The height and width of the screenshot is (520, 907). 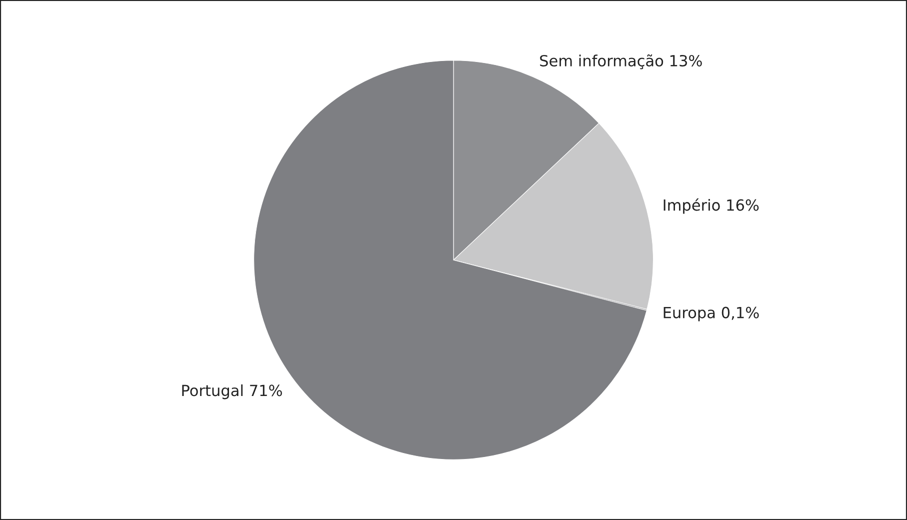 What do you see at coordinates (621, 62) in the screenshot?
I see `slice-label: Sem informação 13%` at bounding box center [621, 62].